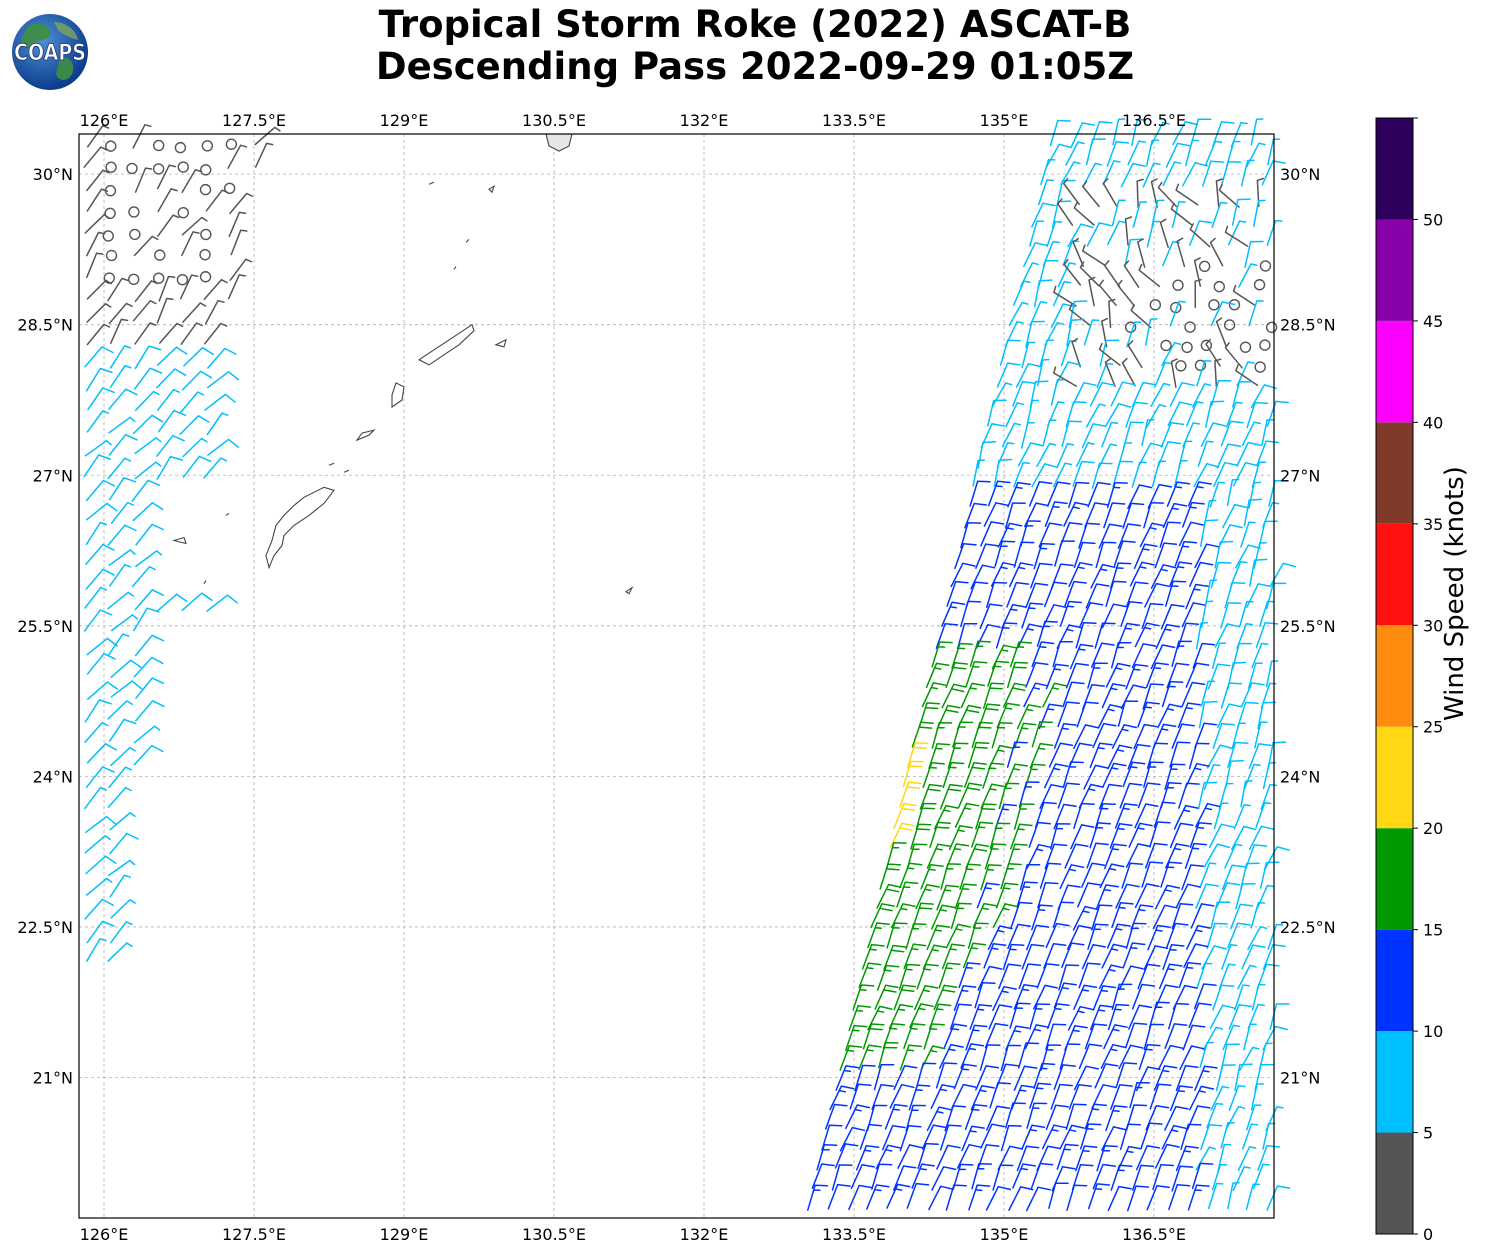 The height and width of the screenshot is (1257, 1512). Describe the element at coordinates (402, 364) in the screenshot. I see `coastlines` at that location.